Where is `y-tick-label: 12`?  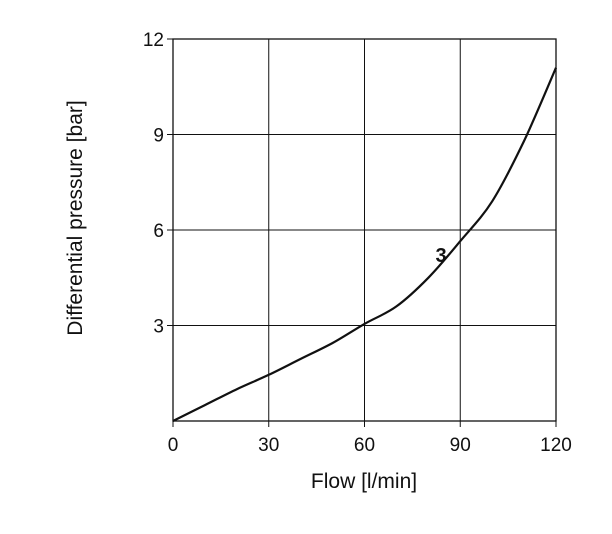 y-tick-label: 12 is located at coordinates (153, 40).